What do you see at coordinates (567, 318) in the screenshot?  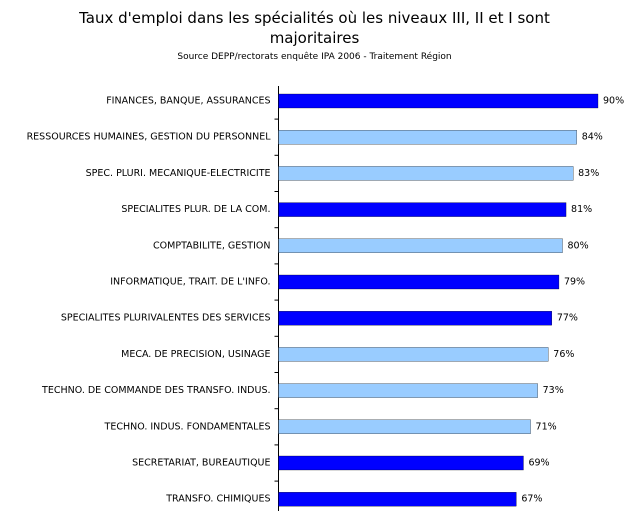 I see `value-label: 77%` at bounding box center [567, 318].